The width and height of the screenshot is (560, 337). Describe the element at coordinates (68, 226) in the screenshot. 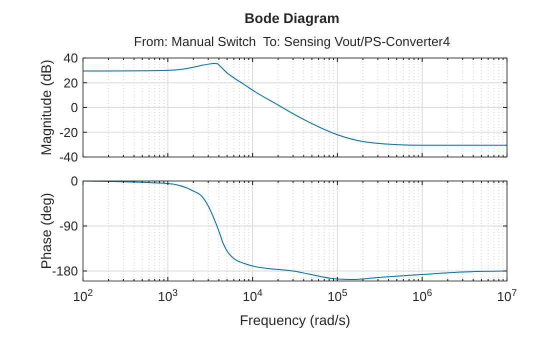

I see `y-tick-label: -90` at that location.